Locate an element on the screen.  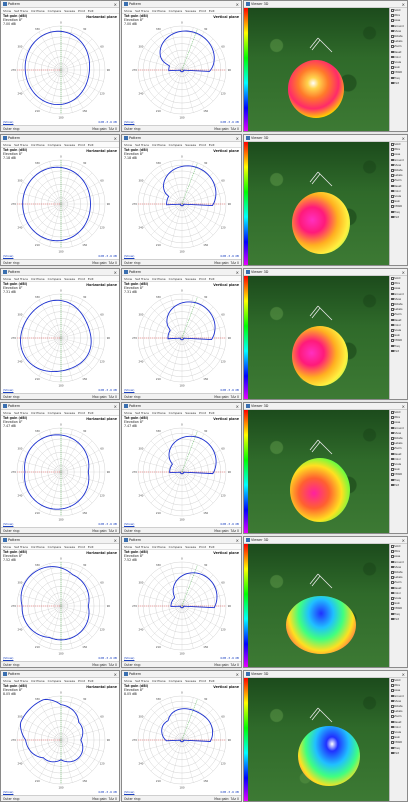
control-ground: Ground is located at coordinates (398, 696).